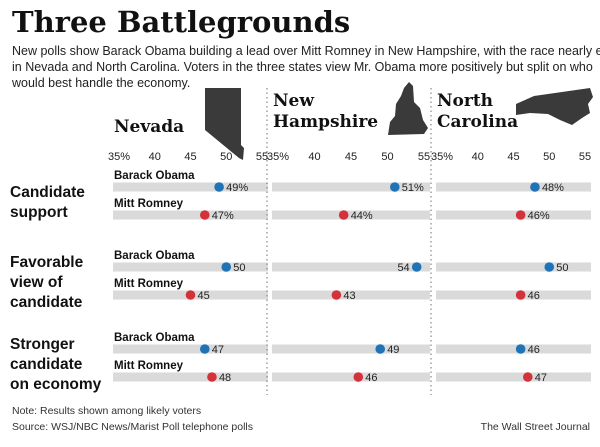 This screenshot has height=447, width=600. What do you see at coordinates (225, 378) in the screenshot?
I see `data-label: 48` at bounding box center [225, 378].